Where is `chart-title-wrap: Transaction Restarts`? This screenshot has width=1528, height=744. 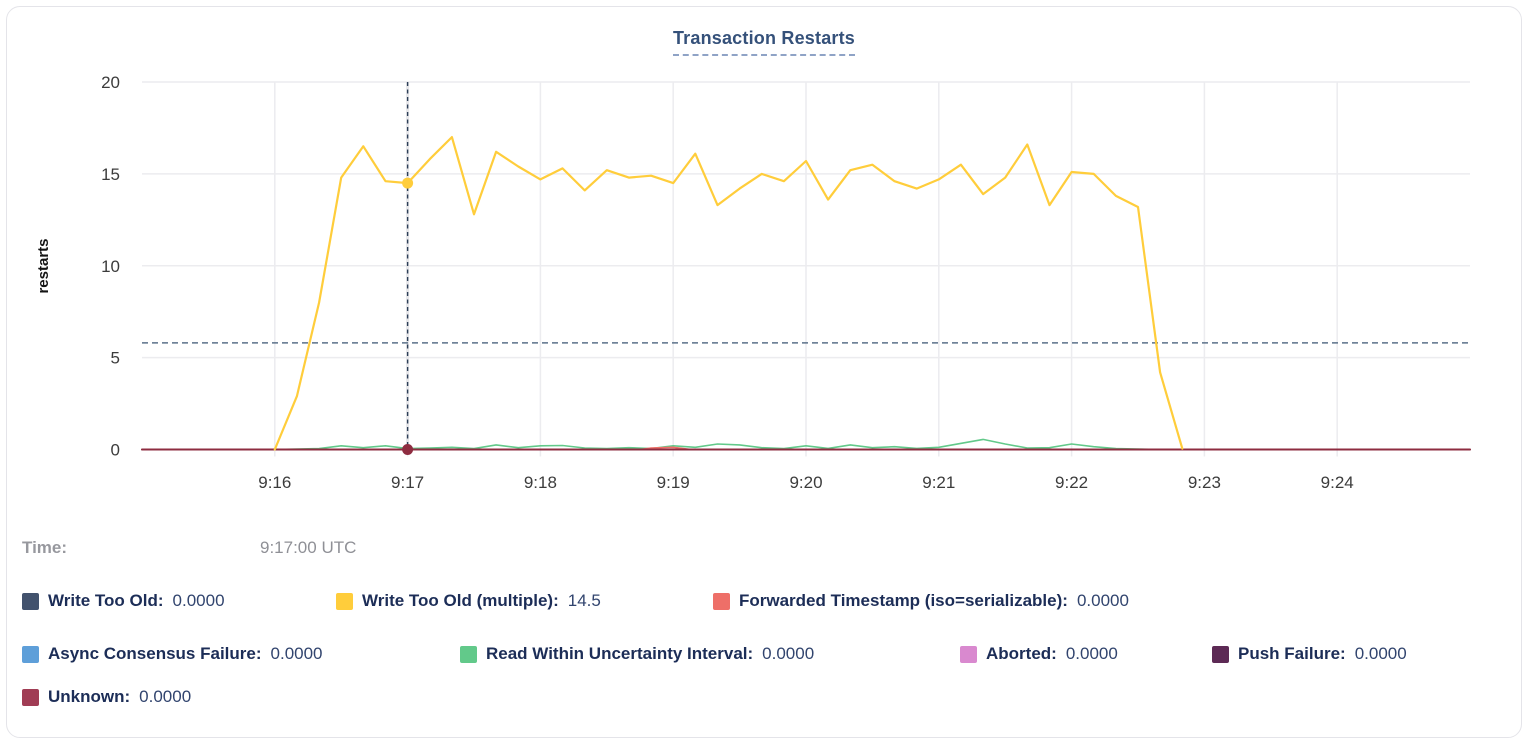 chart-title-wrap: Transaction Restarts is located at coordinates (764, 42).